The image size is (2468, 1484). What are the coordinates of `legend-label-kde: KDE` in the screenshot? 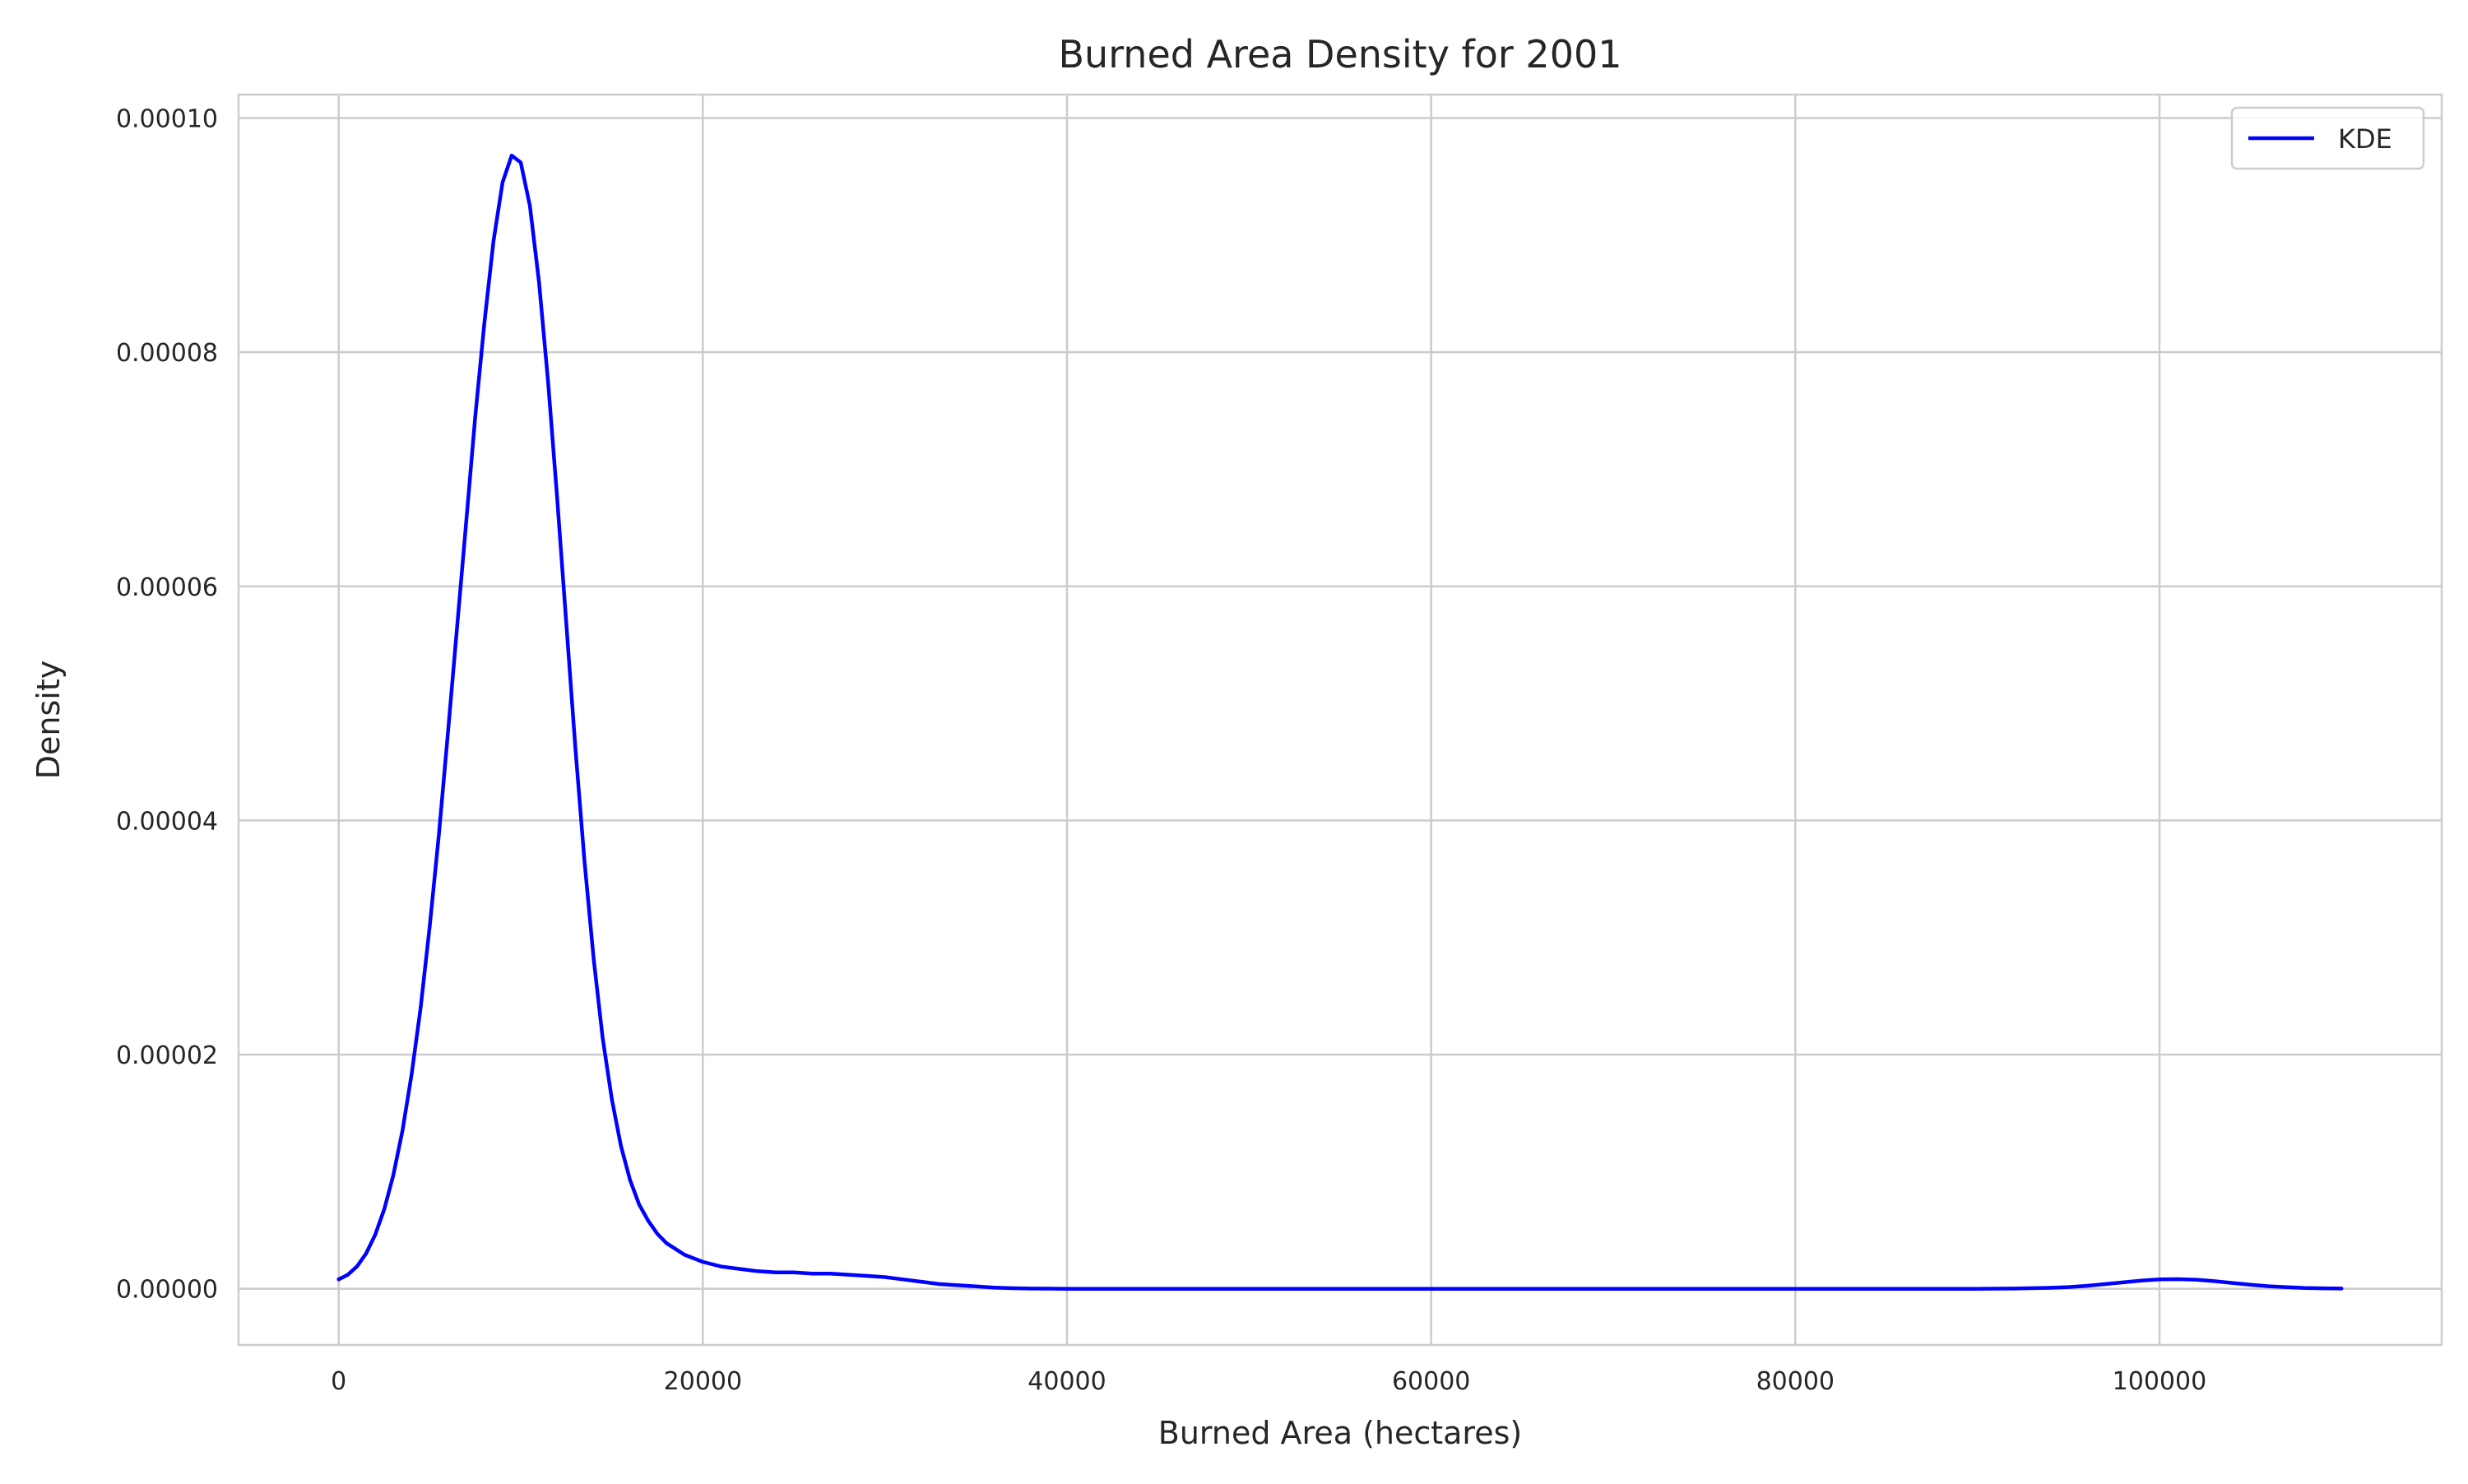 It's located at (2365, 139).